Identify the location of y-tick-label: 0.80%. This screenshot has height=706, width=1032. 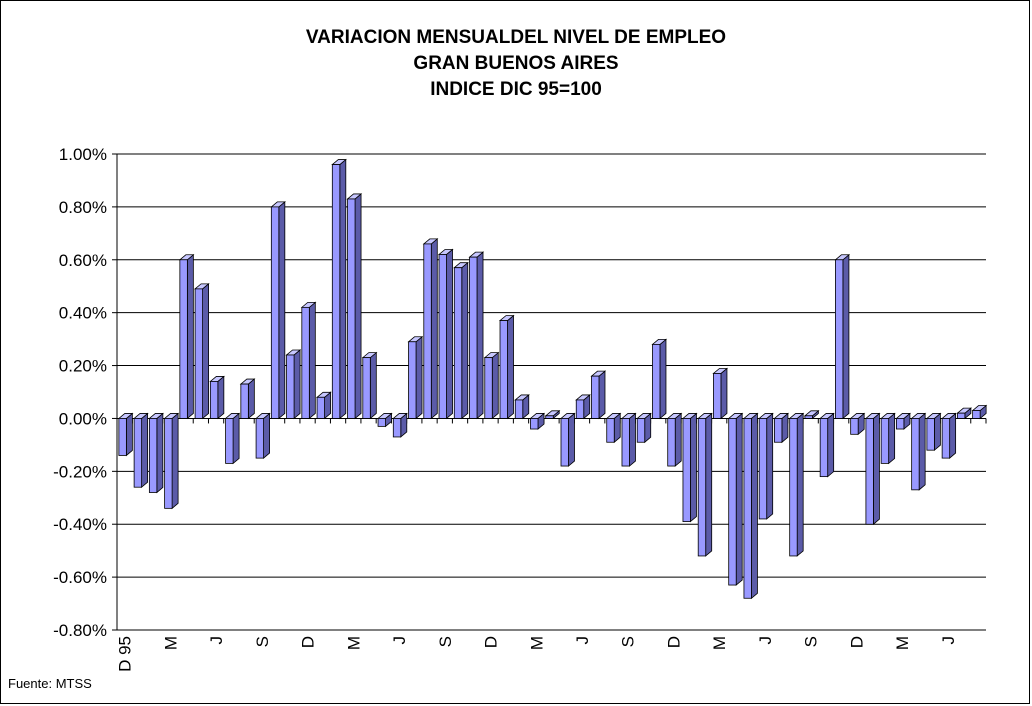
(83, 207).